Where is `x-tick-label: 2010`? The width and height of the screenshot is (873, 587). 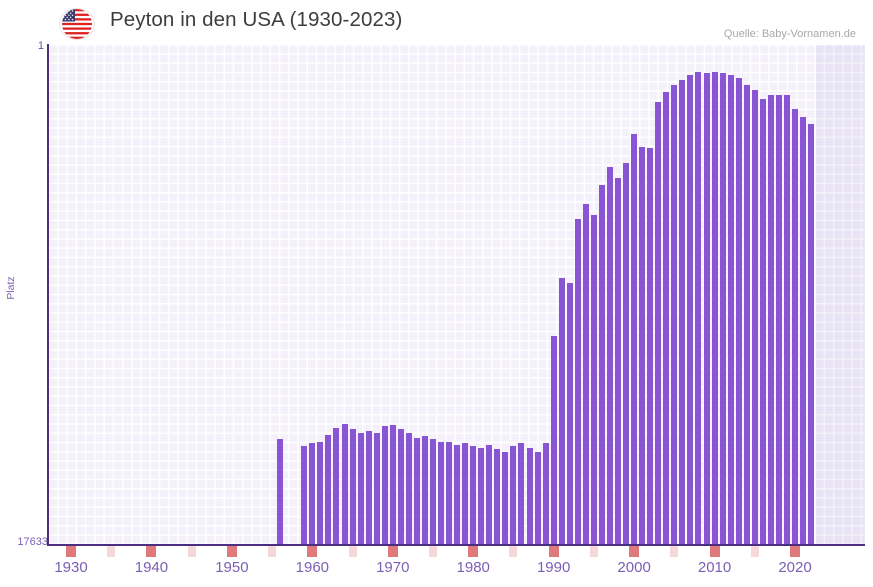
x-tick-label: 2010 is located at coordinates (714, 567).